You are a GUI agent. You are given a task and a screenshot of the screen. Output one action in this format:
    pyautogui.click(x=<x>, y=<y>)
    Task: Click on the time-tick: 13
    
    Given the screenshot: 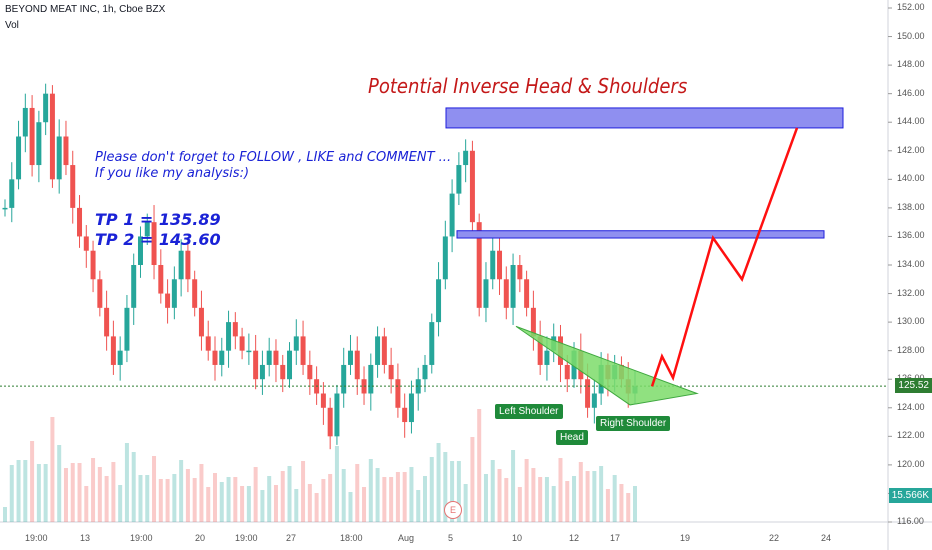 What is the action you would take?
    pyautogui.click(x=85, y=538)
    